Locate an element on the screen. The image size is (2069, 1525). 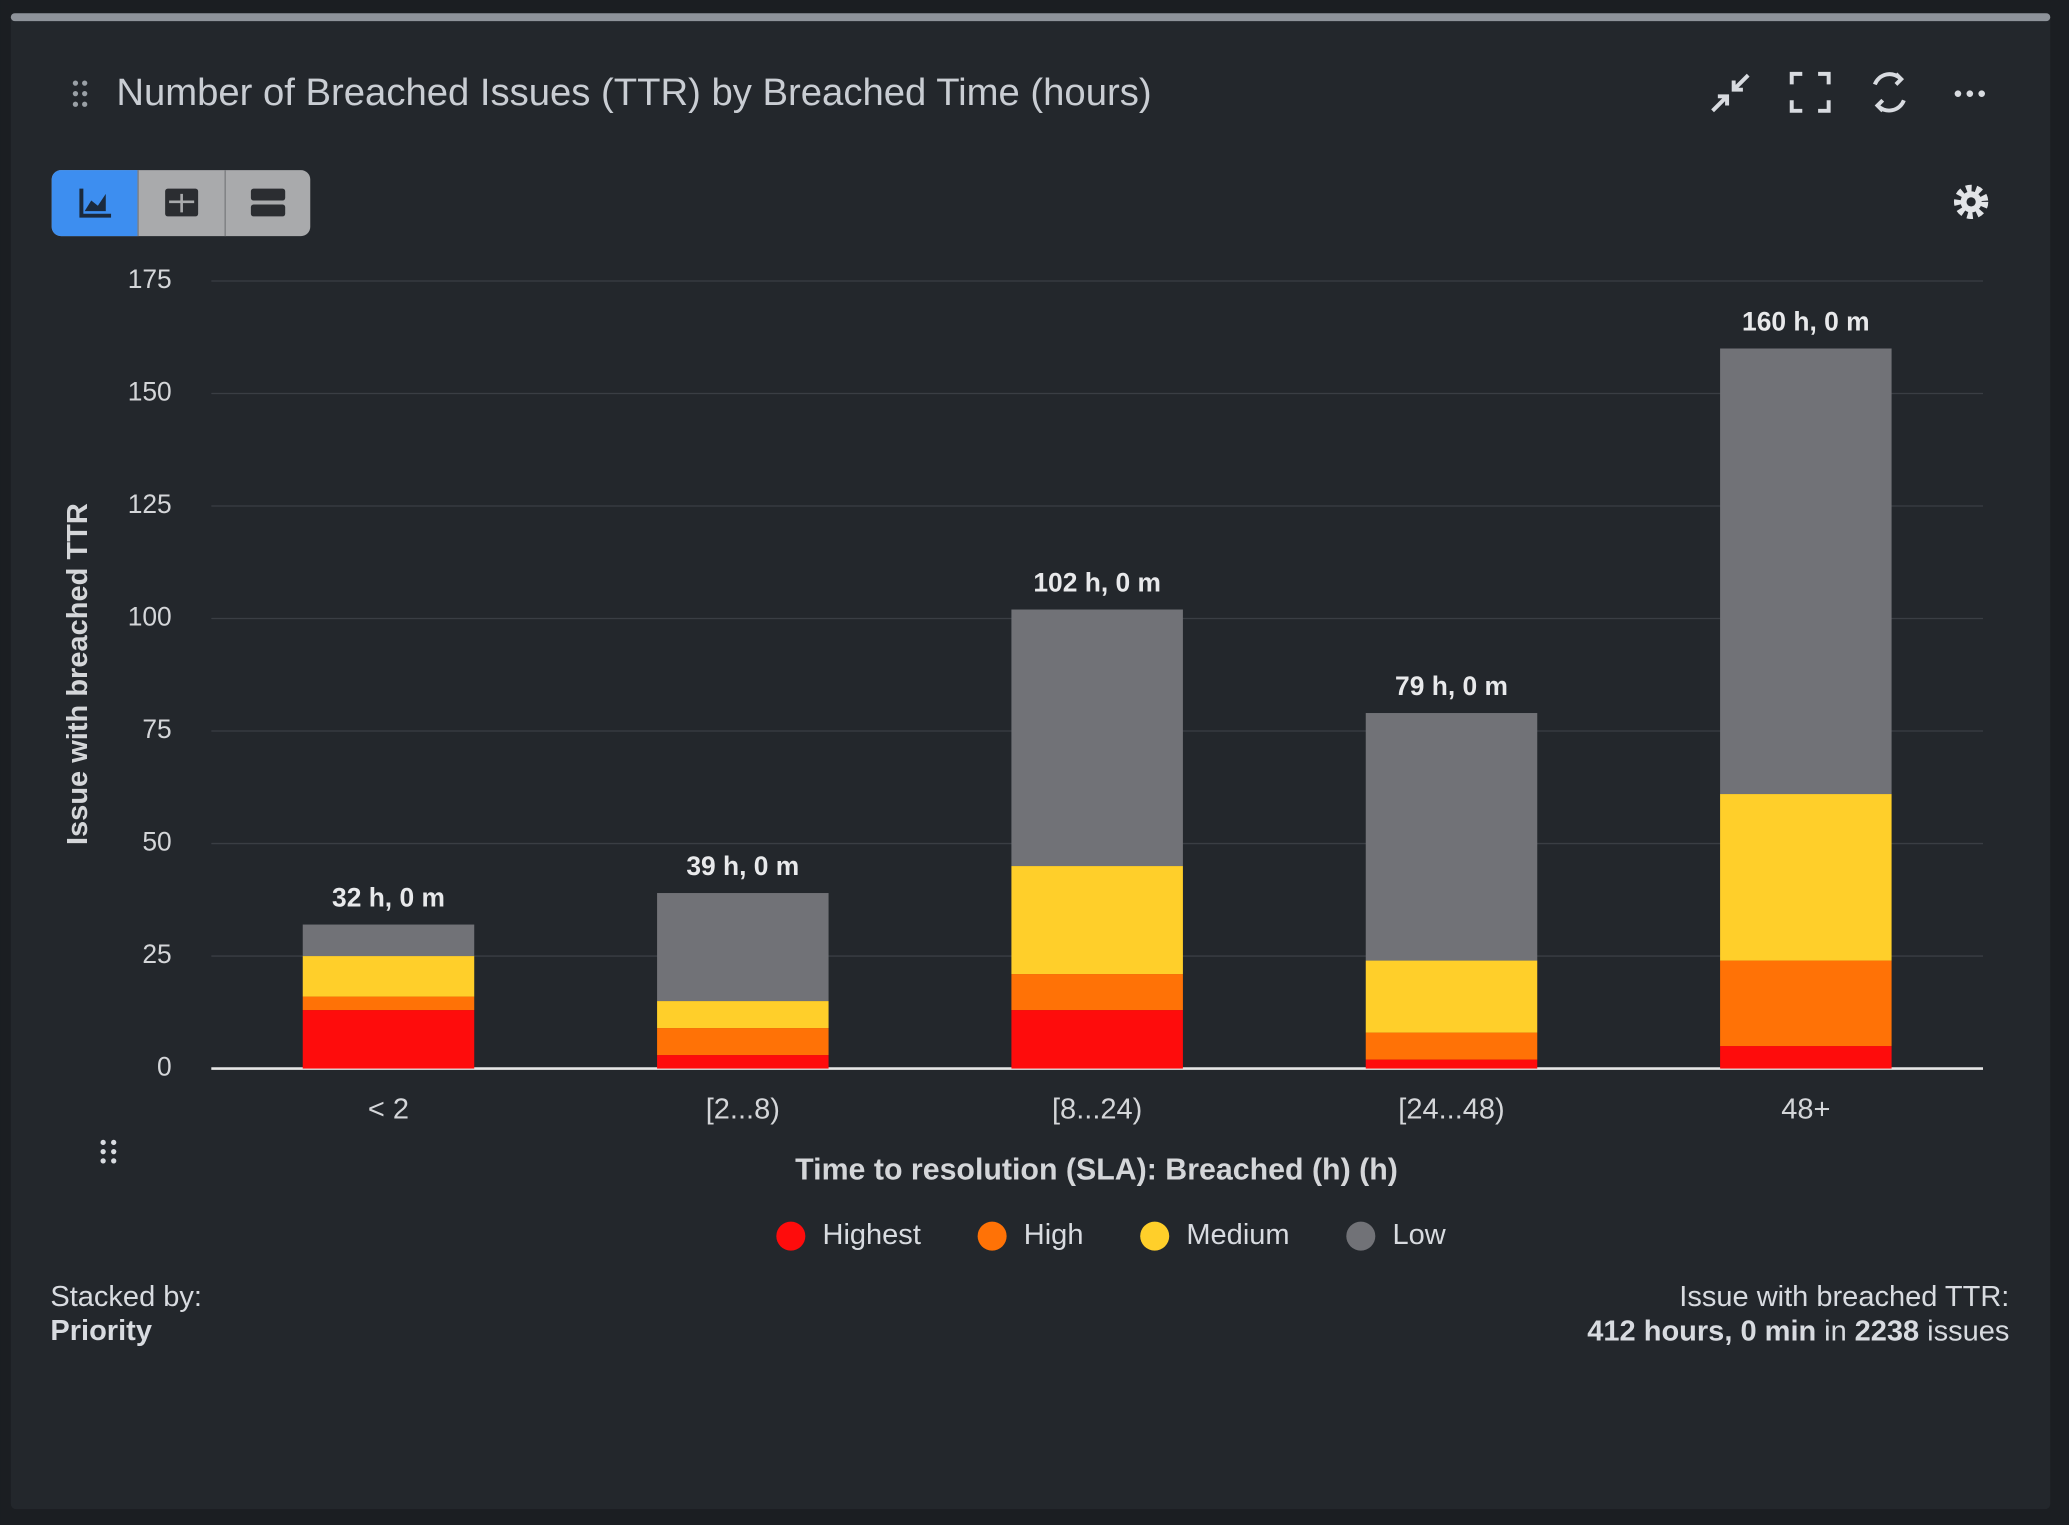
chart-icon is located at coordinates (95, 203).